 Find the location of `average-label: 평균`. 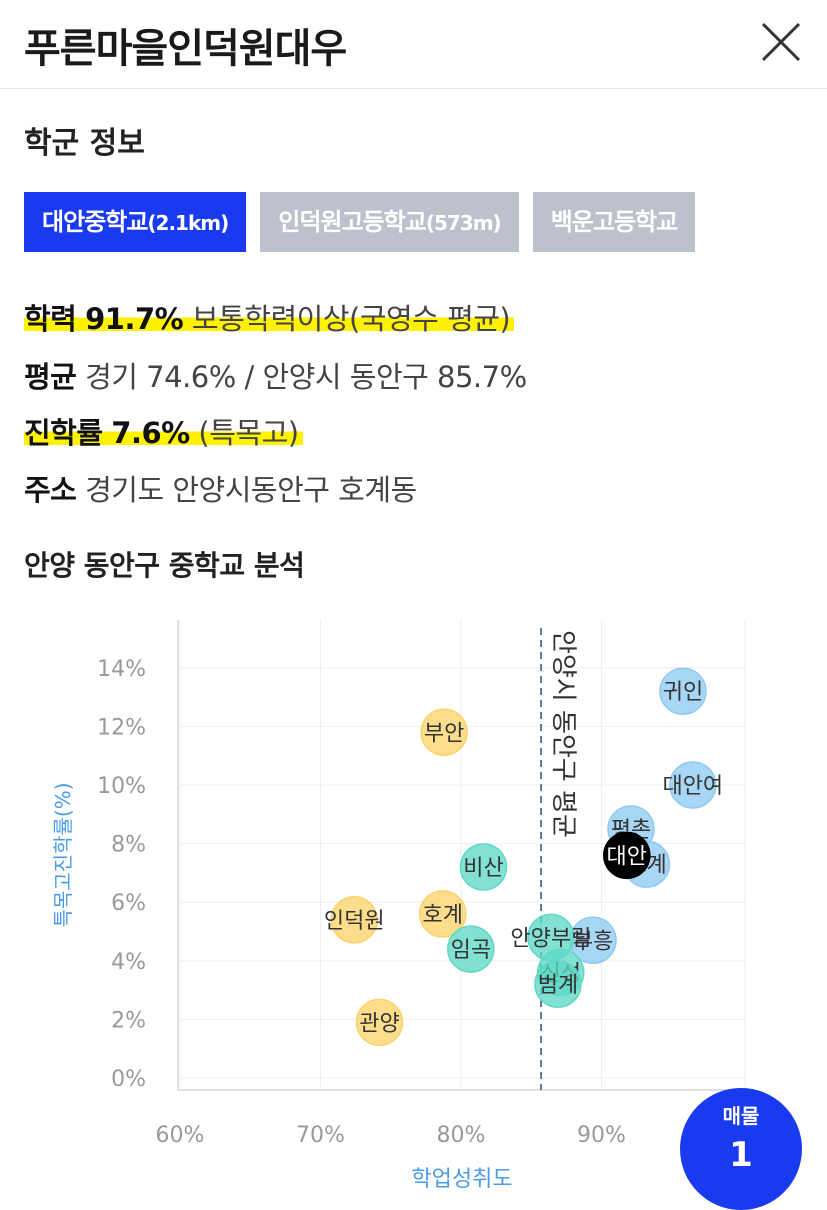

average-label: 평균 is located at coordinates (50, 377).